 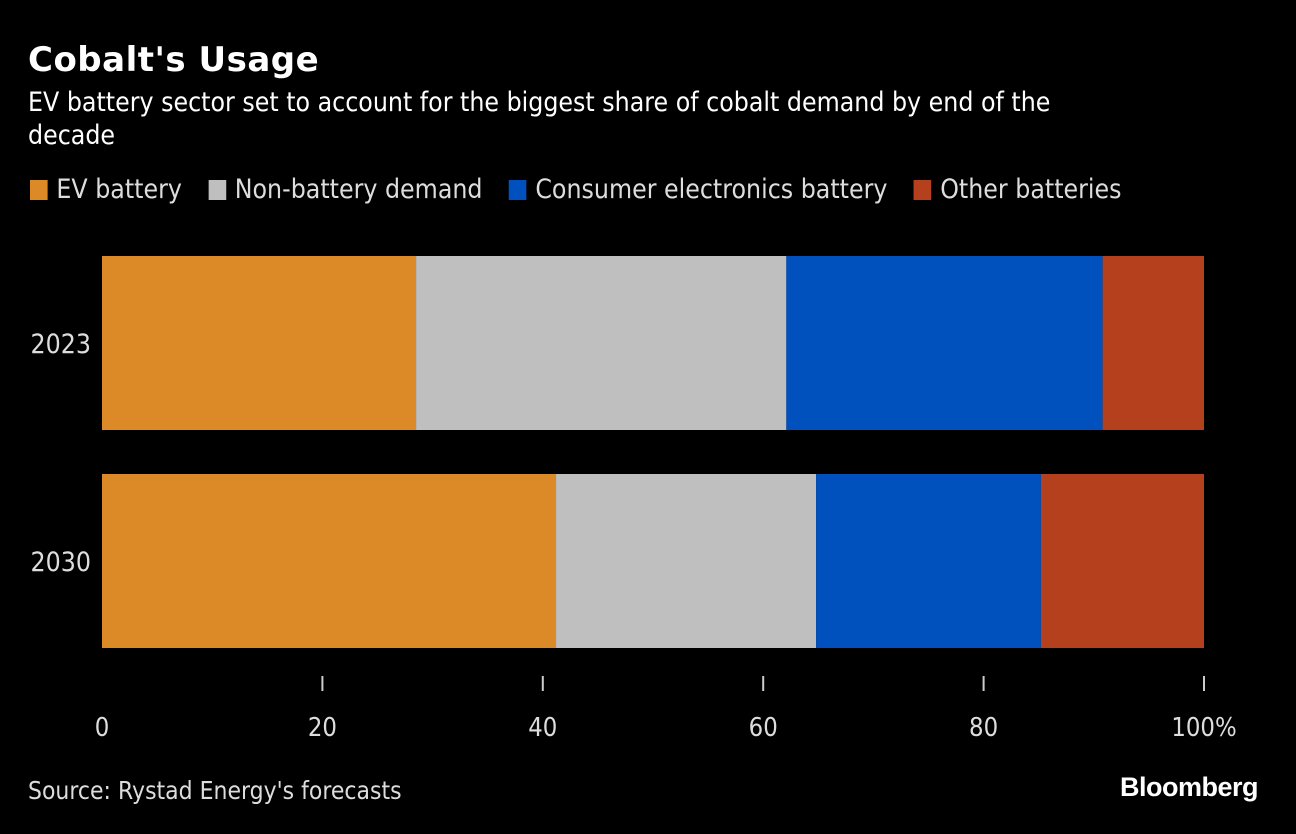 I want to click on bar-2023-other-batteries, so click(x=1153, y=343).